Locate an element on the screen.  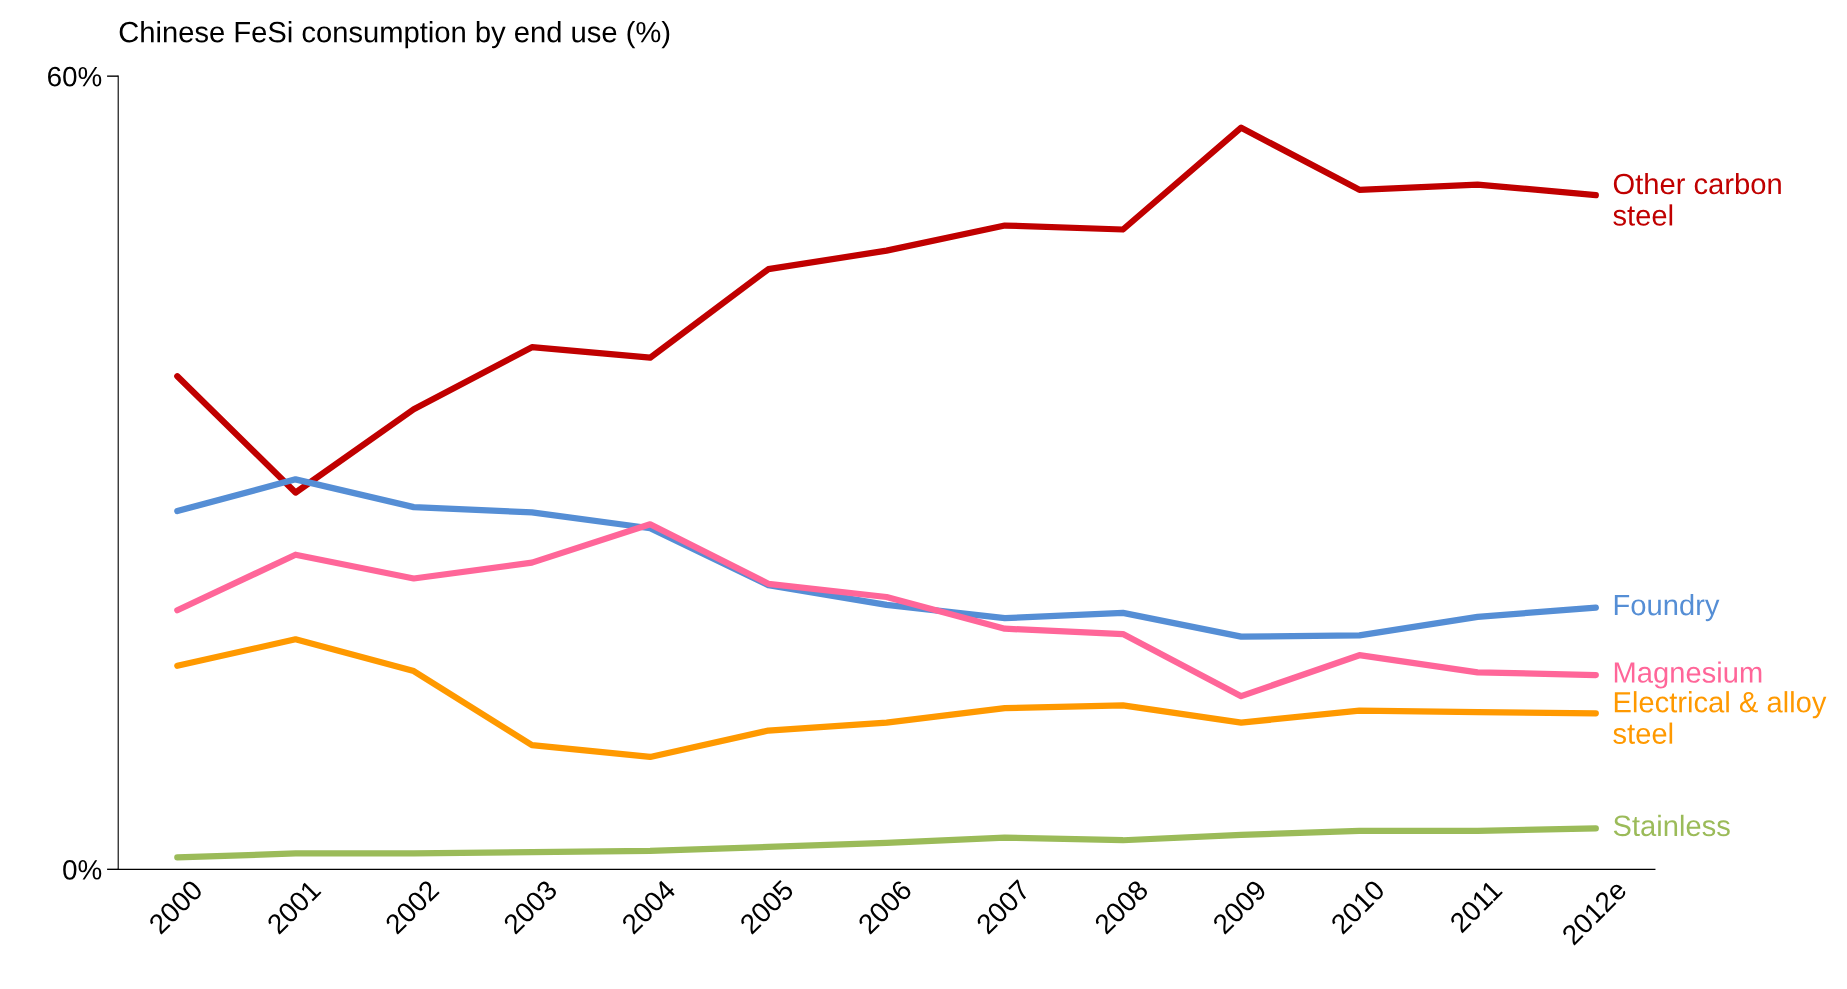
series-label: Other carbon steel is located at coordinates (1697, 199).